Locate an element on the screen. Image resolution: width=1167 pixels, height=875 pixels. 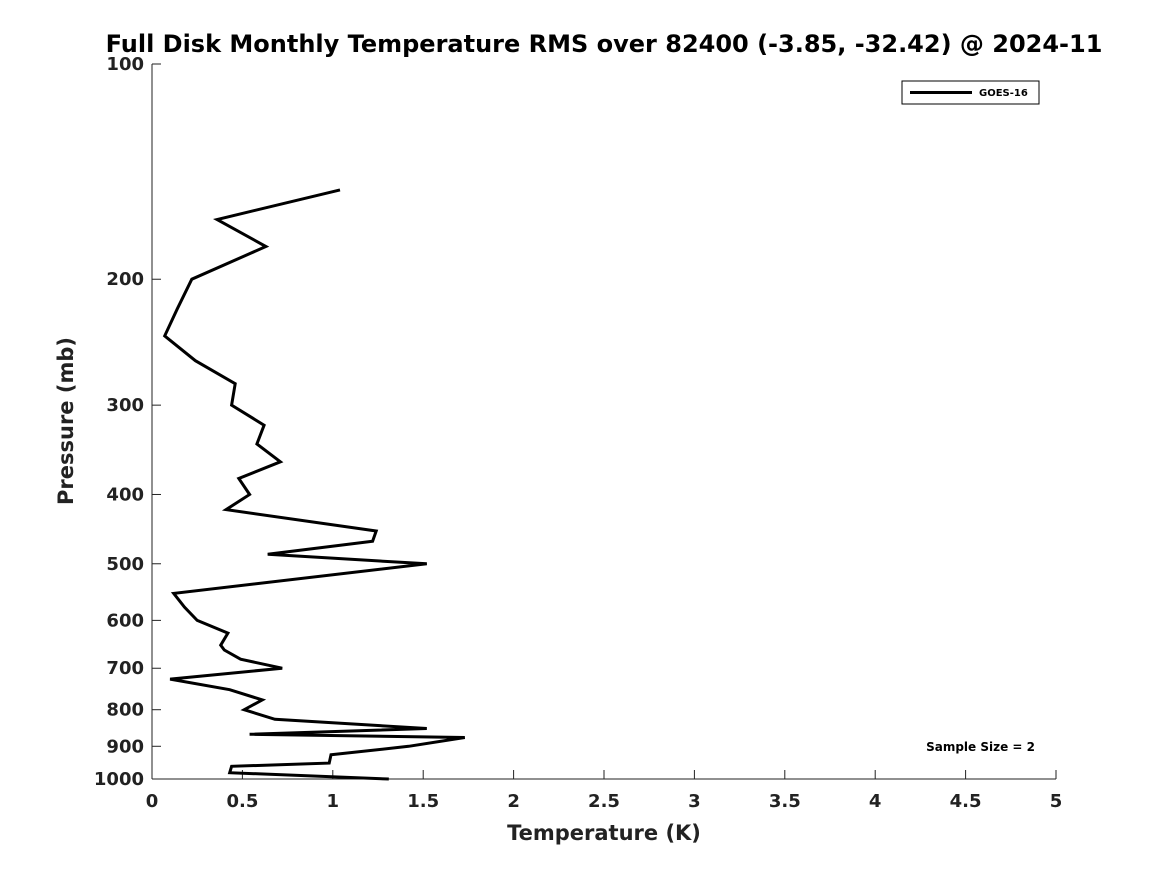
y-tick-label: 300 is located at coordinates (125, 405).